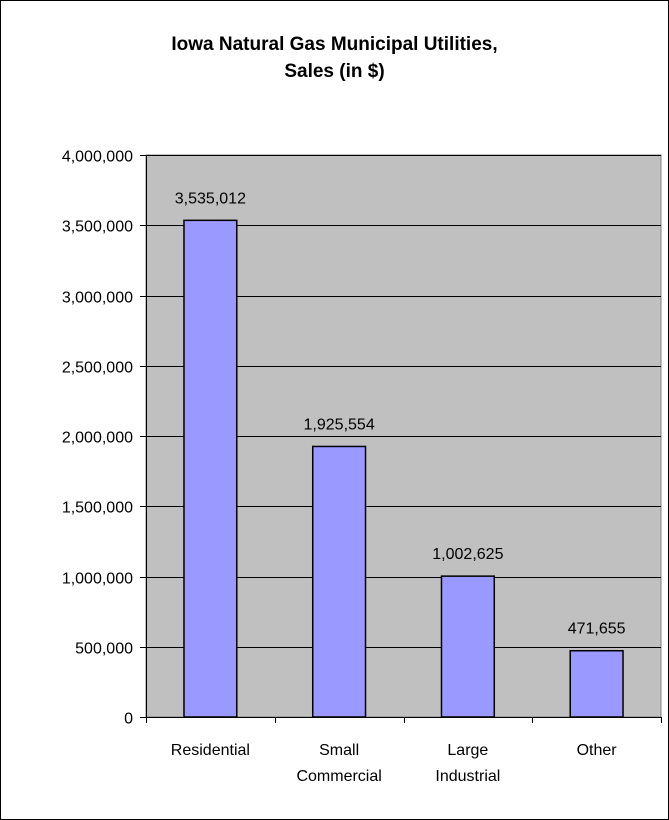 The height and width of the screenshot is (820, 669). Describe the element at coordinates (339, 750) in the screenshot. I see `x-category-label: Small` at that location.